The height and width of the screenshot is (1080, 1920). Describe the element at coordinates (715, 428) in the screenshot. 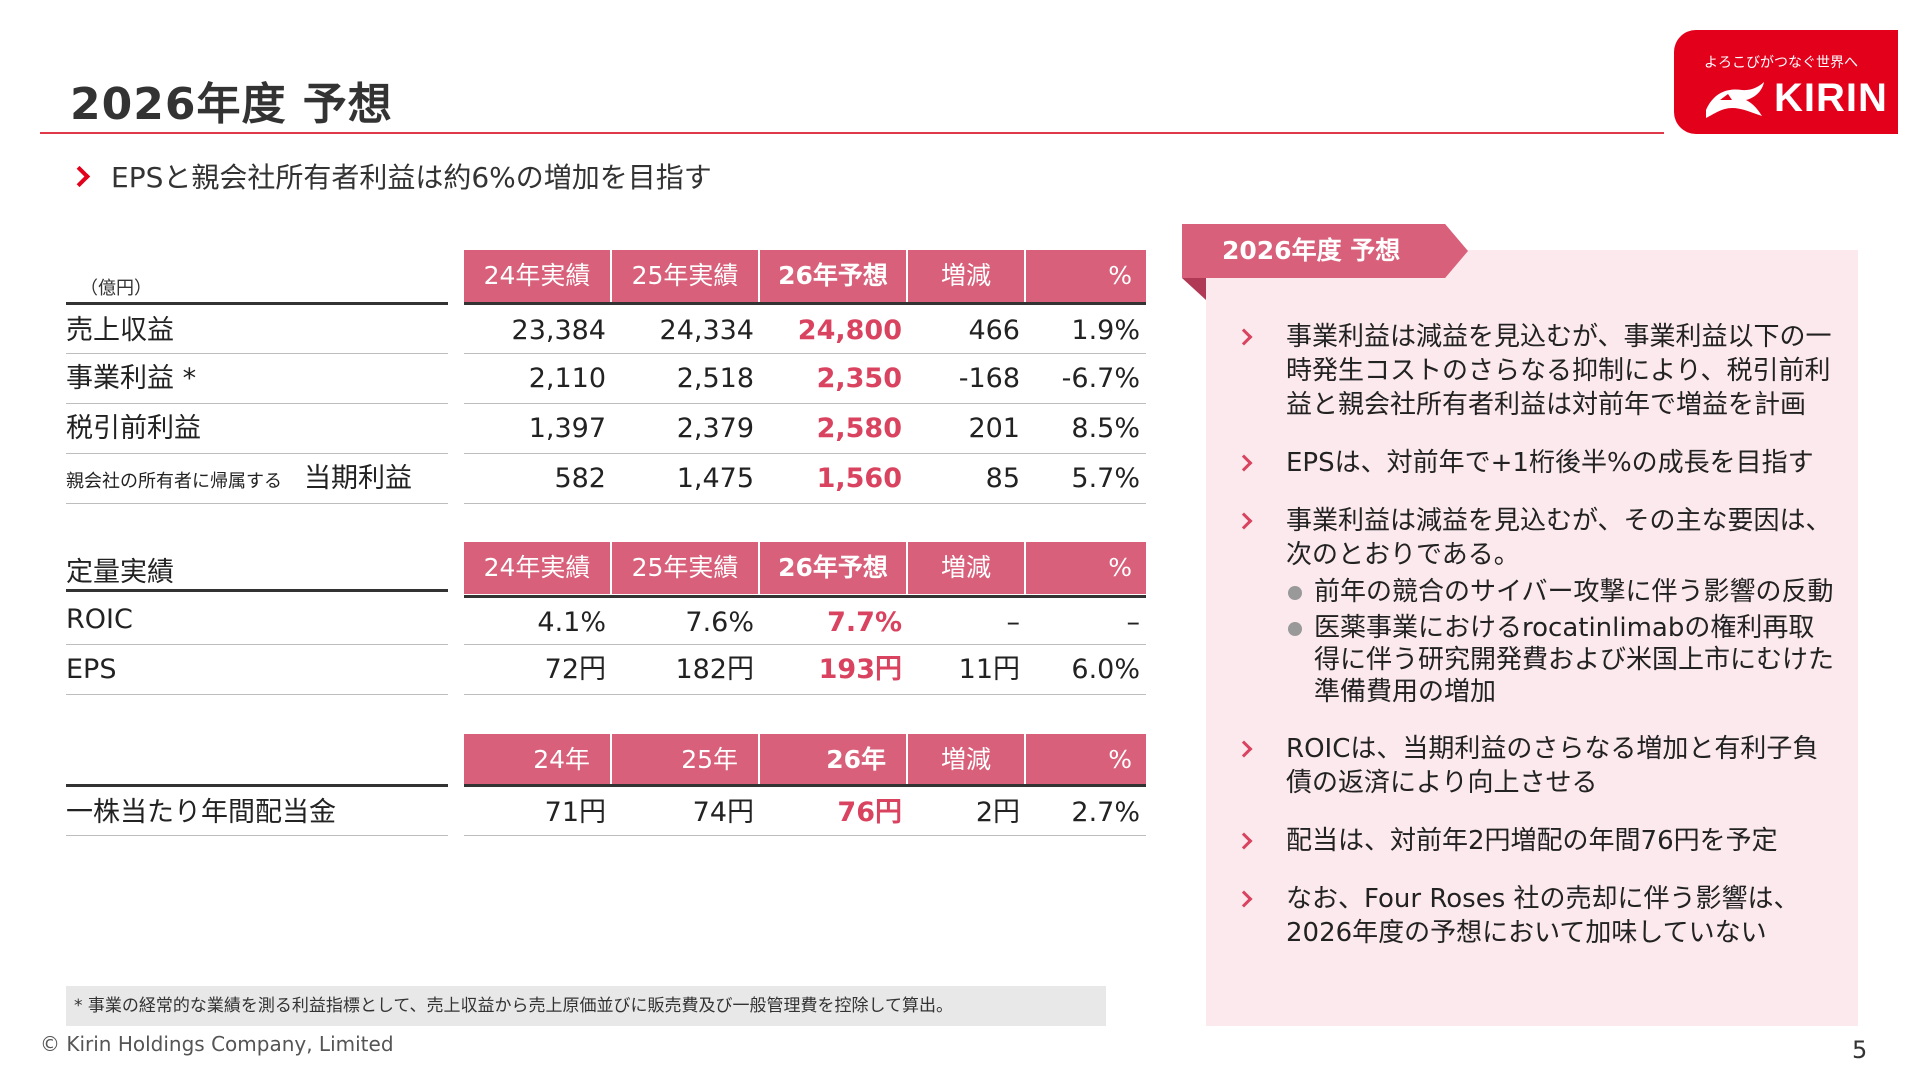

I see `value-cell: 2,379` at that location.